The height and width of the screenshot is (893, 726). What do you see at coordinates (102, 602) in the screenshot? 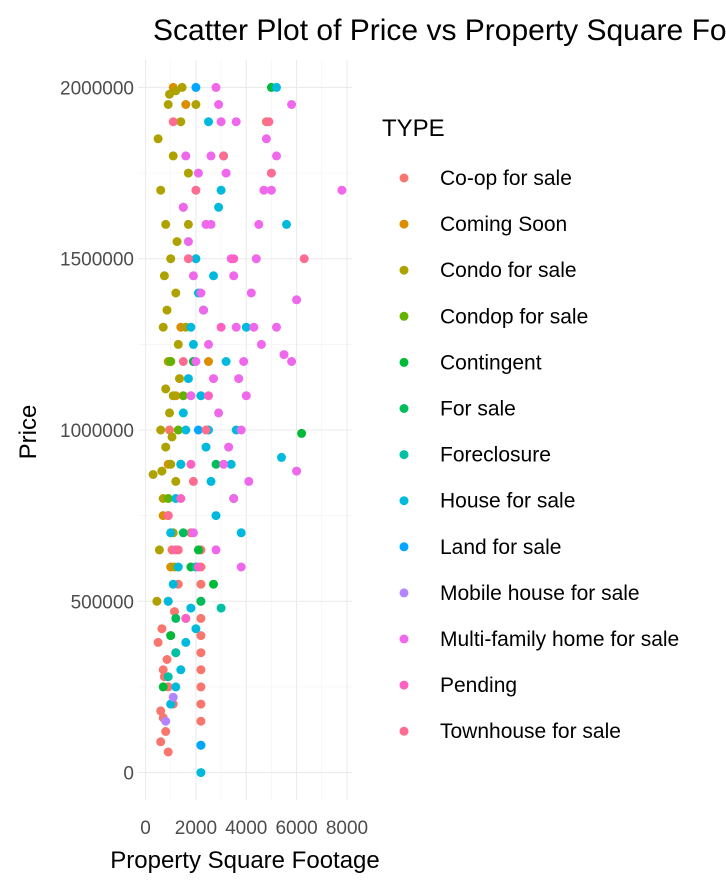
I see `y-tick-label: 500000` at bounding box center [102, 602].